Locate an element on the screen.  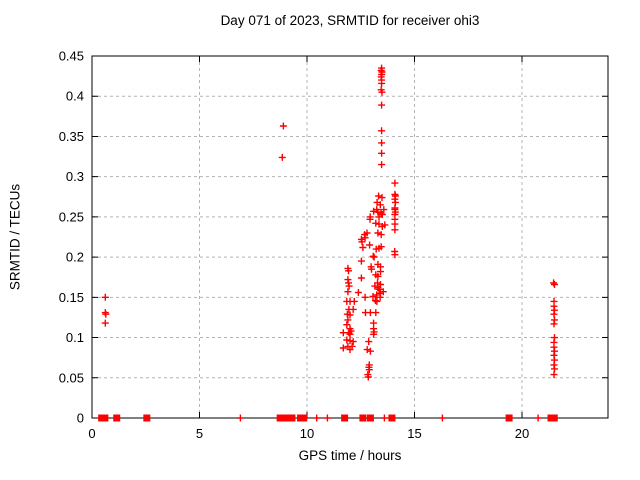
x-tick-label: 0 is located at coordinates (91, 433).